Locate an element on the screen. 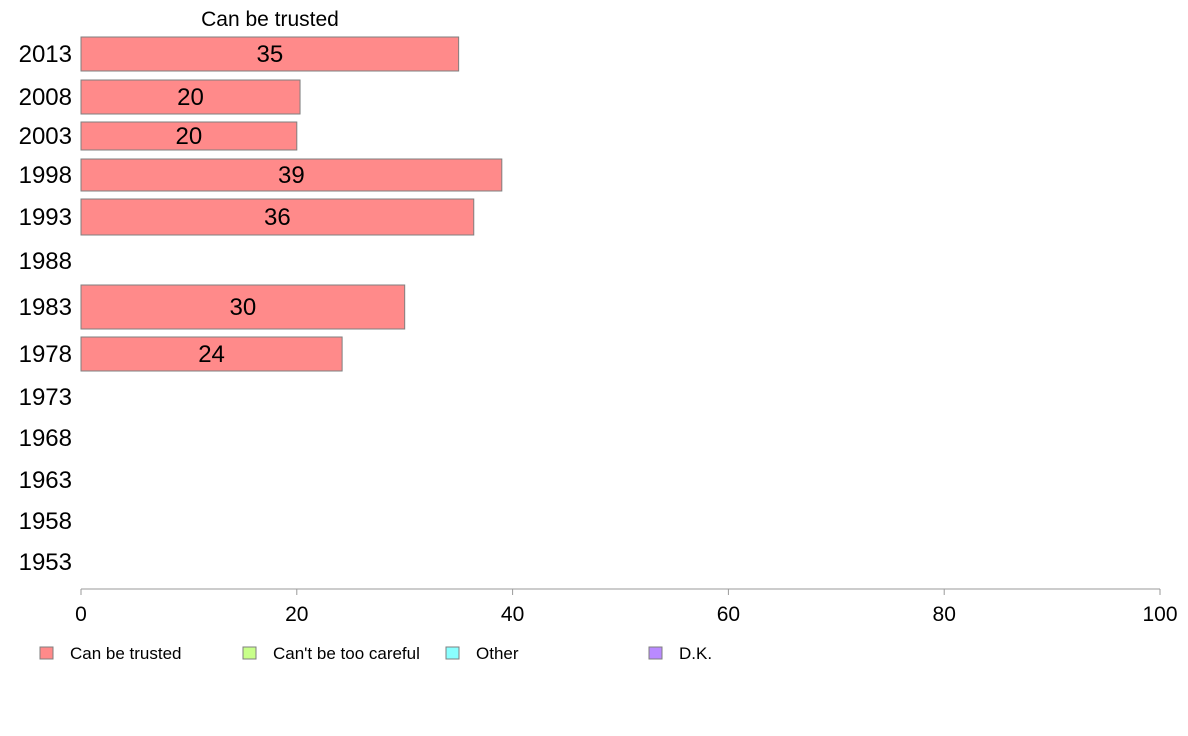 The width and height of the screenshot is (1188, 736). y-tick-label-1953: 1953 is located at coordinates (45, 562).